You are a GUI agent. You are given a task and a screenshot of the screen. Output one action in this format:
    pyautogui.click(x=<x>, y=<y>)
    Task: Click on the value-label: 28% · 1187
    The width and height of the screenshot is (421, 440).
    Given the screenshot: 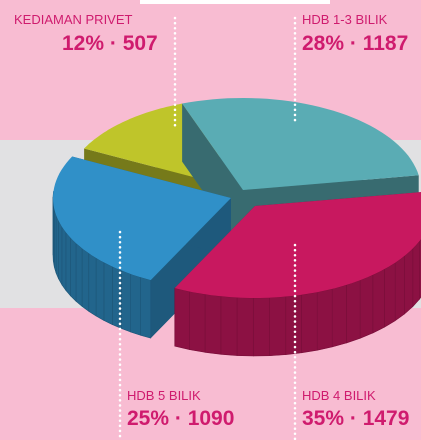 What is the action you would take?
    pyautogui.click(x=355, y=43)
    